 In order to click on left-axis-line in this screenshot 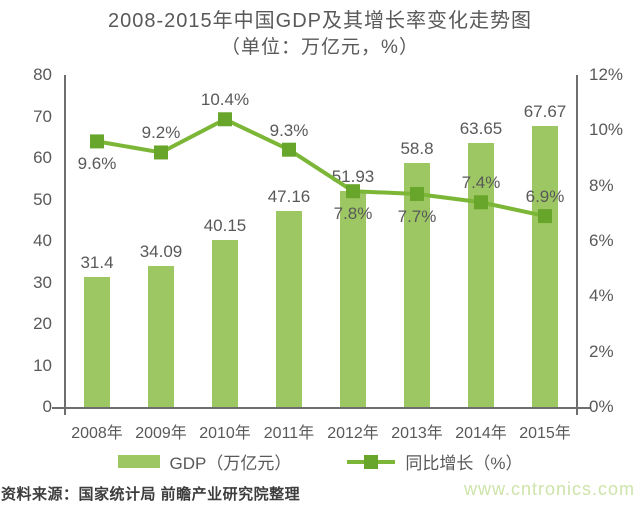, I will do `click(65, 245)`.